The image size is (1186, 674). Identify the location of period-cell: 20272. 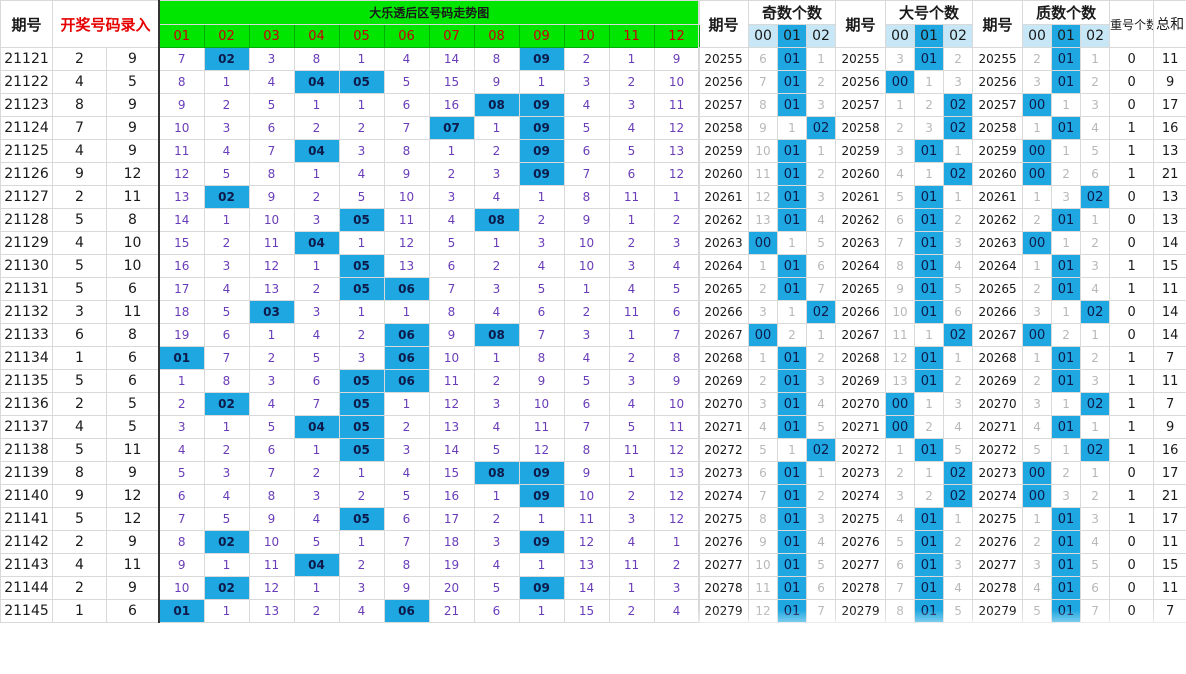
(998, 450).